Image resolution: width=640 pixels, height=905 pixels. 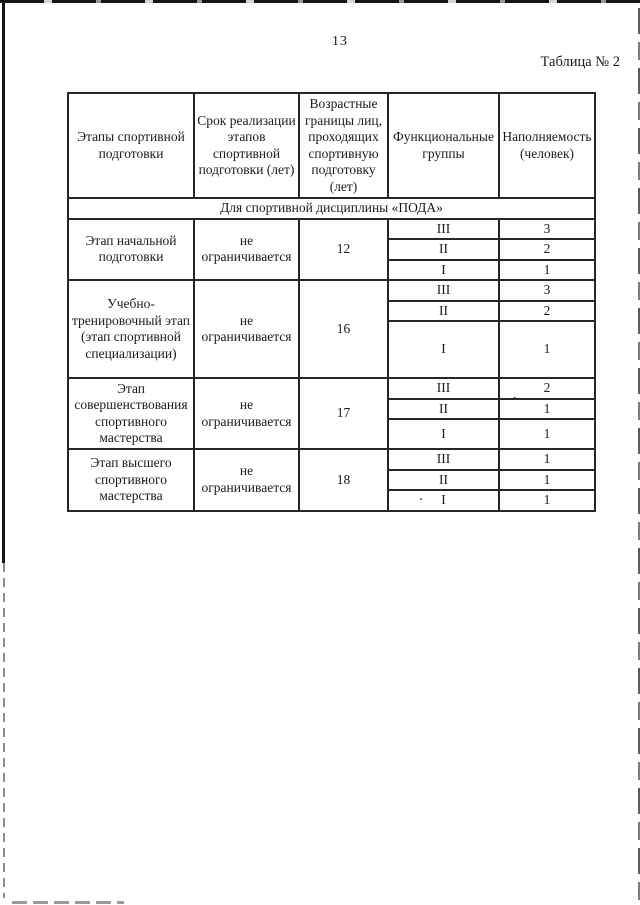 What do you see at coordinates (547, 145) in the screenshot?
I see `header-cell-capacity: Наполняемость (человек)` at bounding box center [547, 145].